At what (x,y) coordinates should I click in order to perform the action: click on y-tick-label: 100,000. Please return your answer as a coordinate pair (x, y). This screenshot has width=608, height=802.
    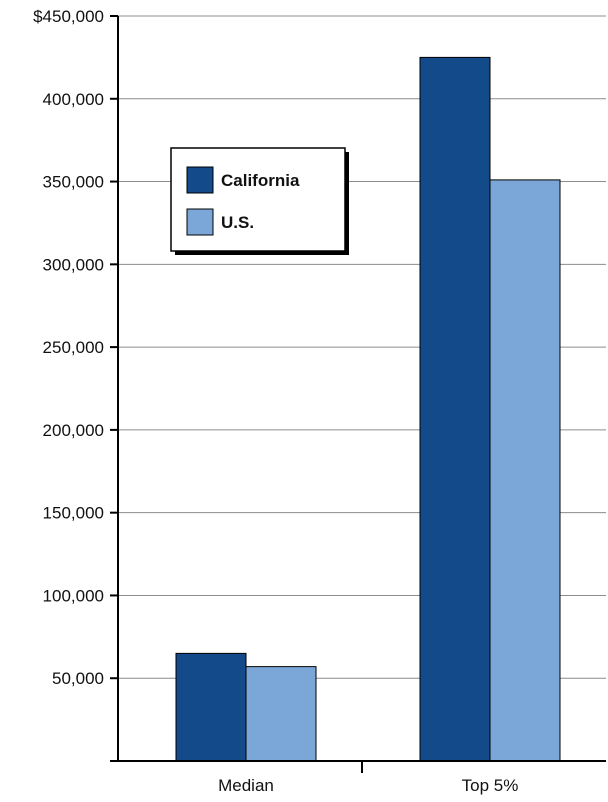
    Looking at the image, I should click on (73, 595).